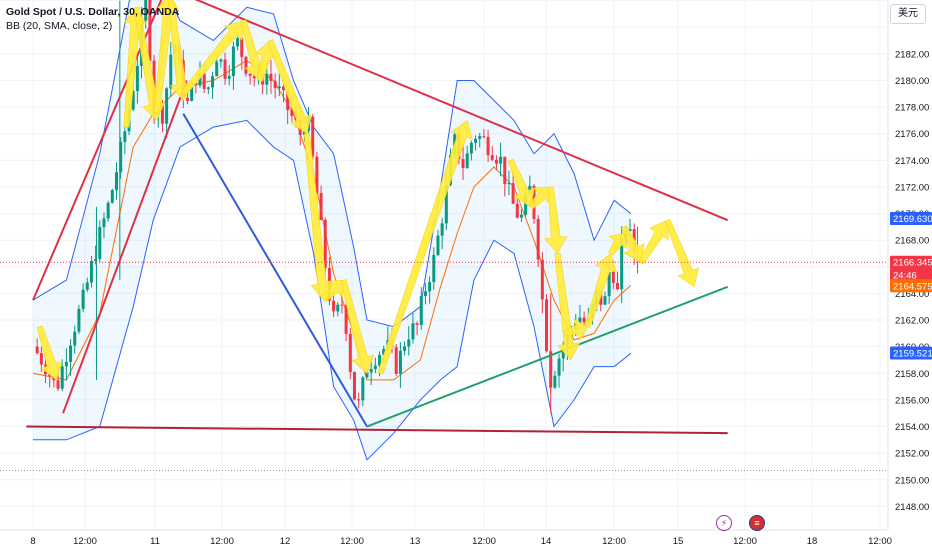 This screenshot has width=932, height=550. I want to click on time-axis-bg, so click(444, 540).